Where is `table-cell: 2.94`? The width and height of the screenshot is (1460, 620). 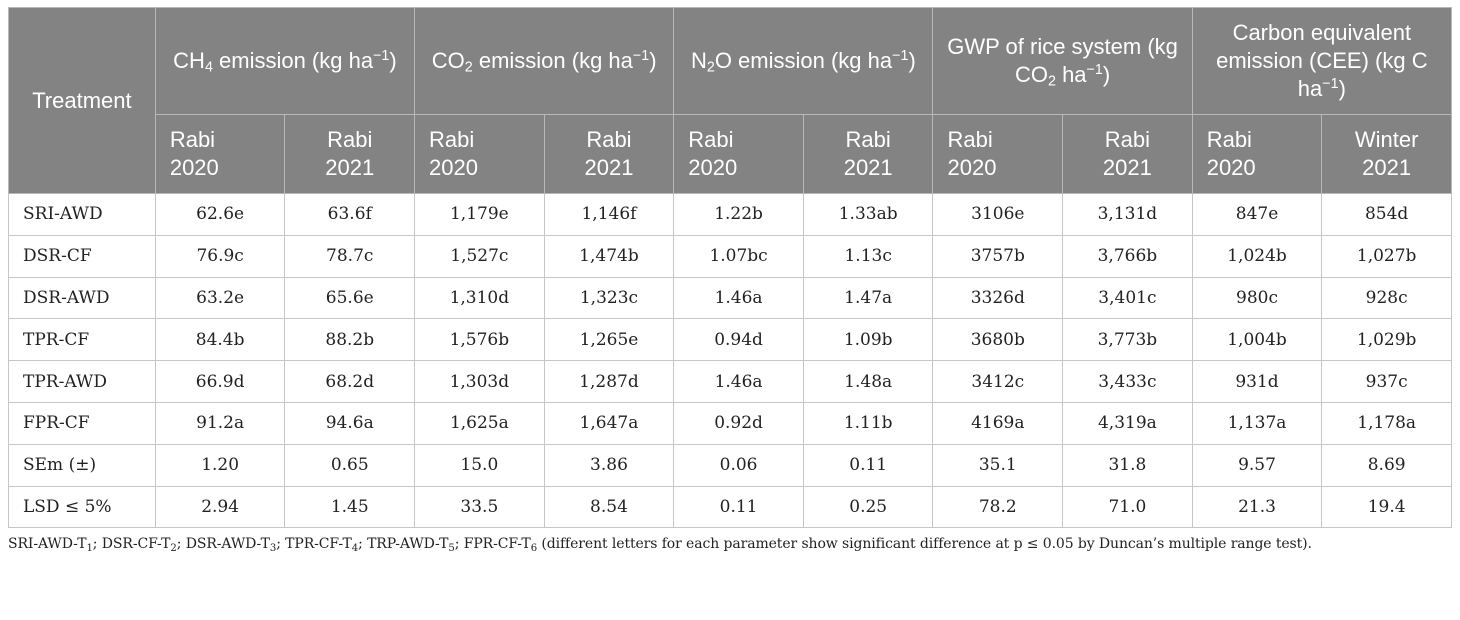
table-cell: 2.94 is located at coordinates (220, 507).